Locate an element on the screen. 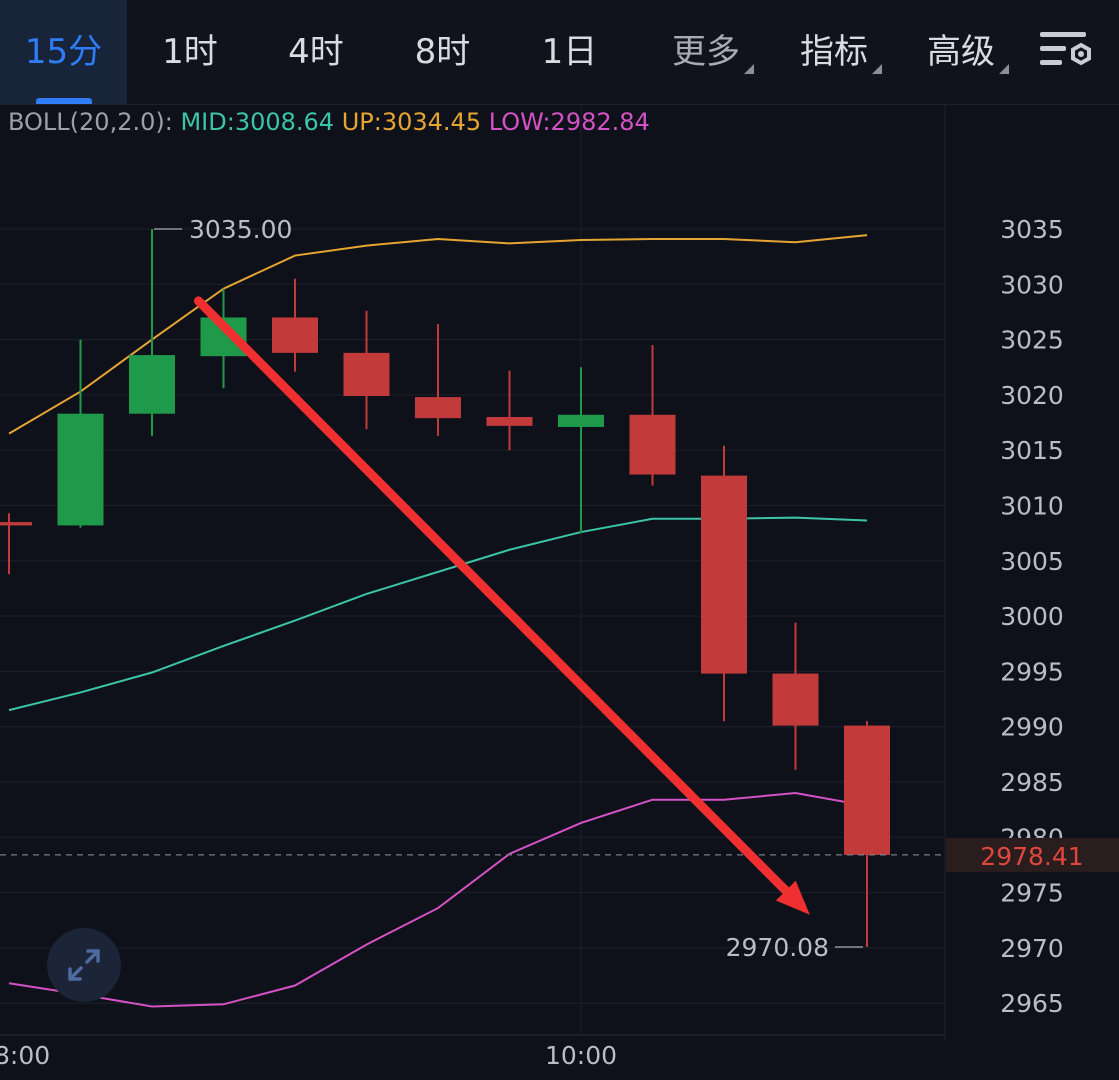 The height and width of the screenshot is (1080, 1119). y-tick-label: 2975 is located at coordinates (1032, 893).